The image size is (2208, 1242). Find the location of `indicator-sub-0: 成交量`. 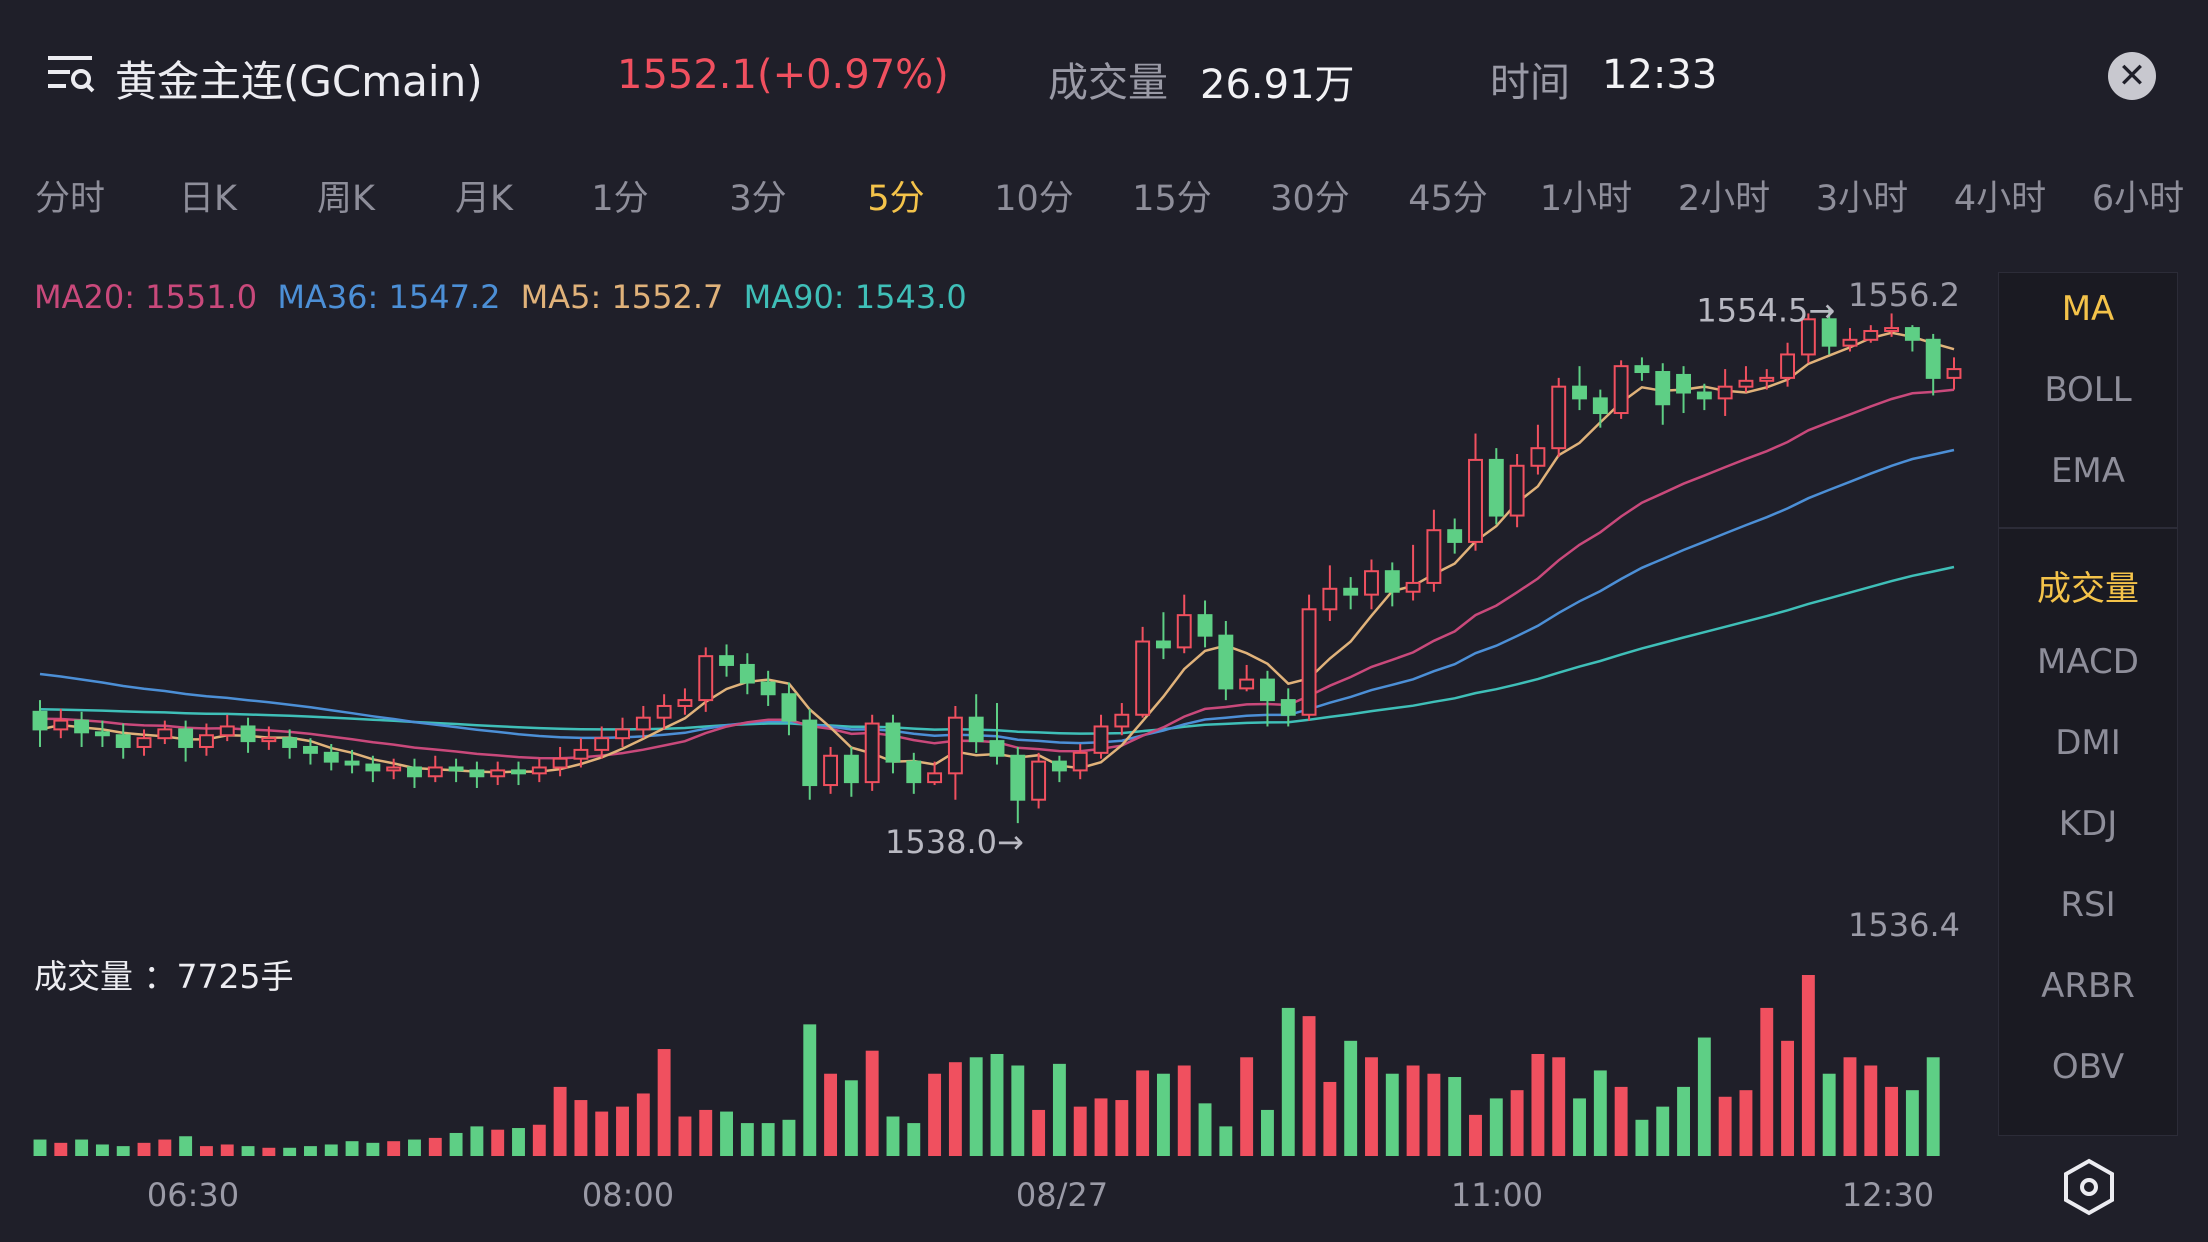

indicator-sub-0: 成交量 is located at coordinates (2088, 589).